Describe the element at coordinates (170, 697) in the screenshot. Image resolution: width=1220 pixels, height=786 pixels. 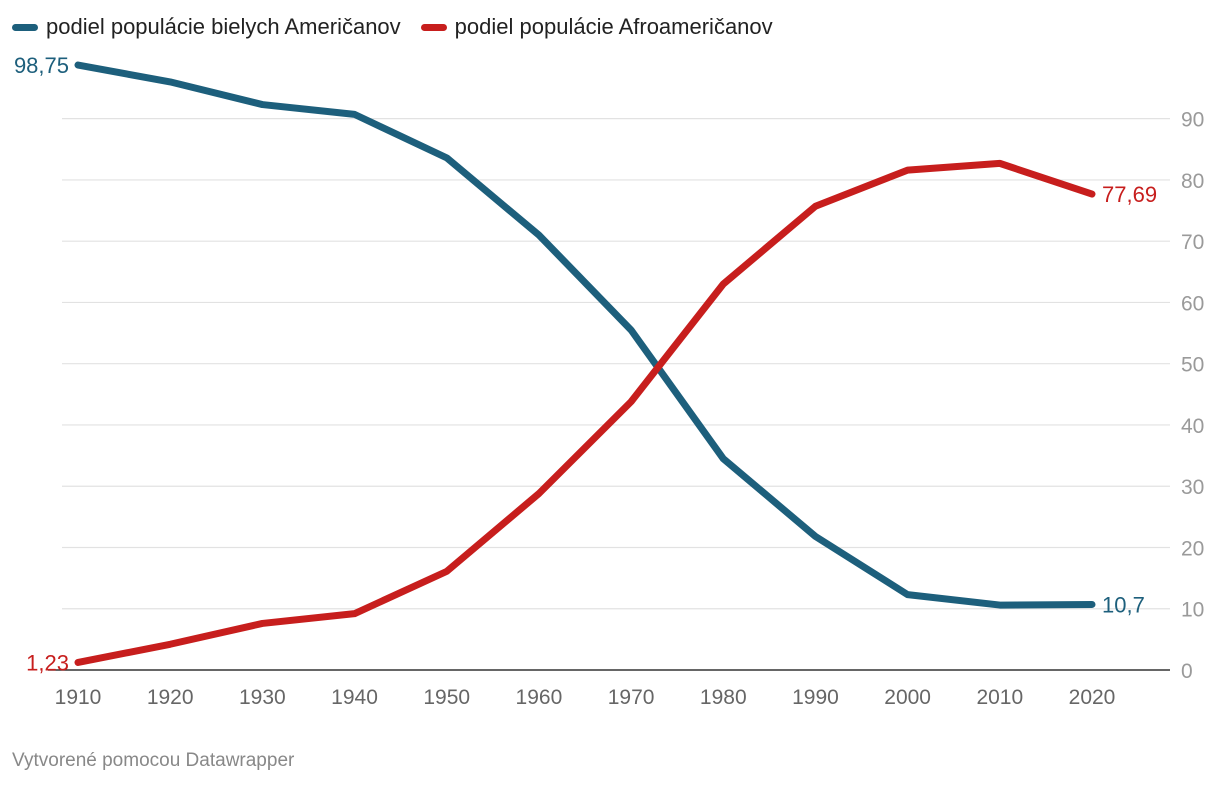
I see `x-tick-label-1920: 1920` at that location.